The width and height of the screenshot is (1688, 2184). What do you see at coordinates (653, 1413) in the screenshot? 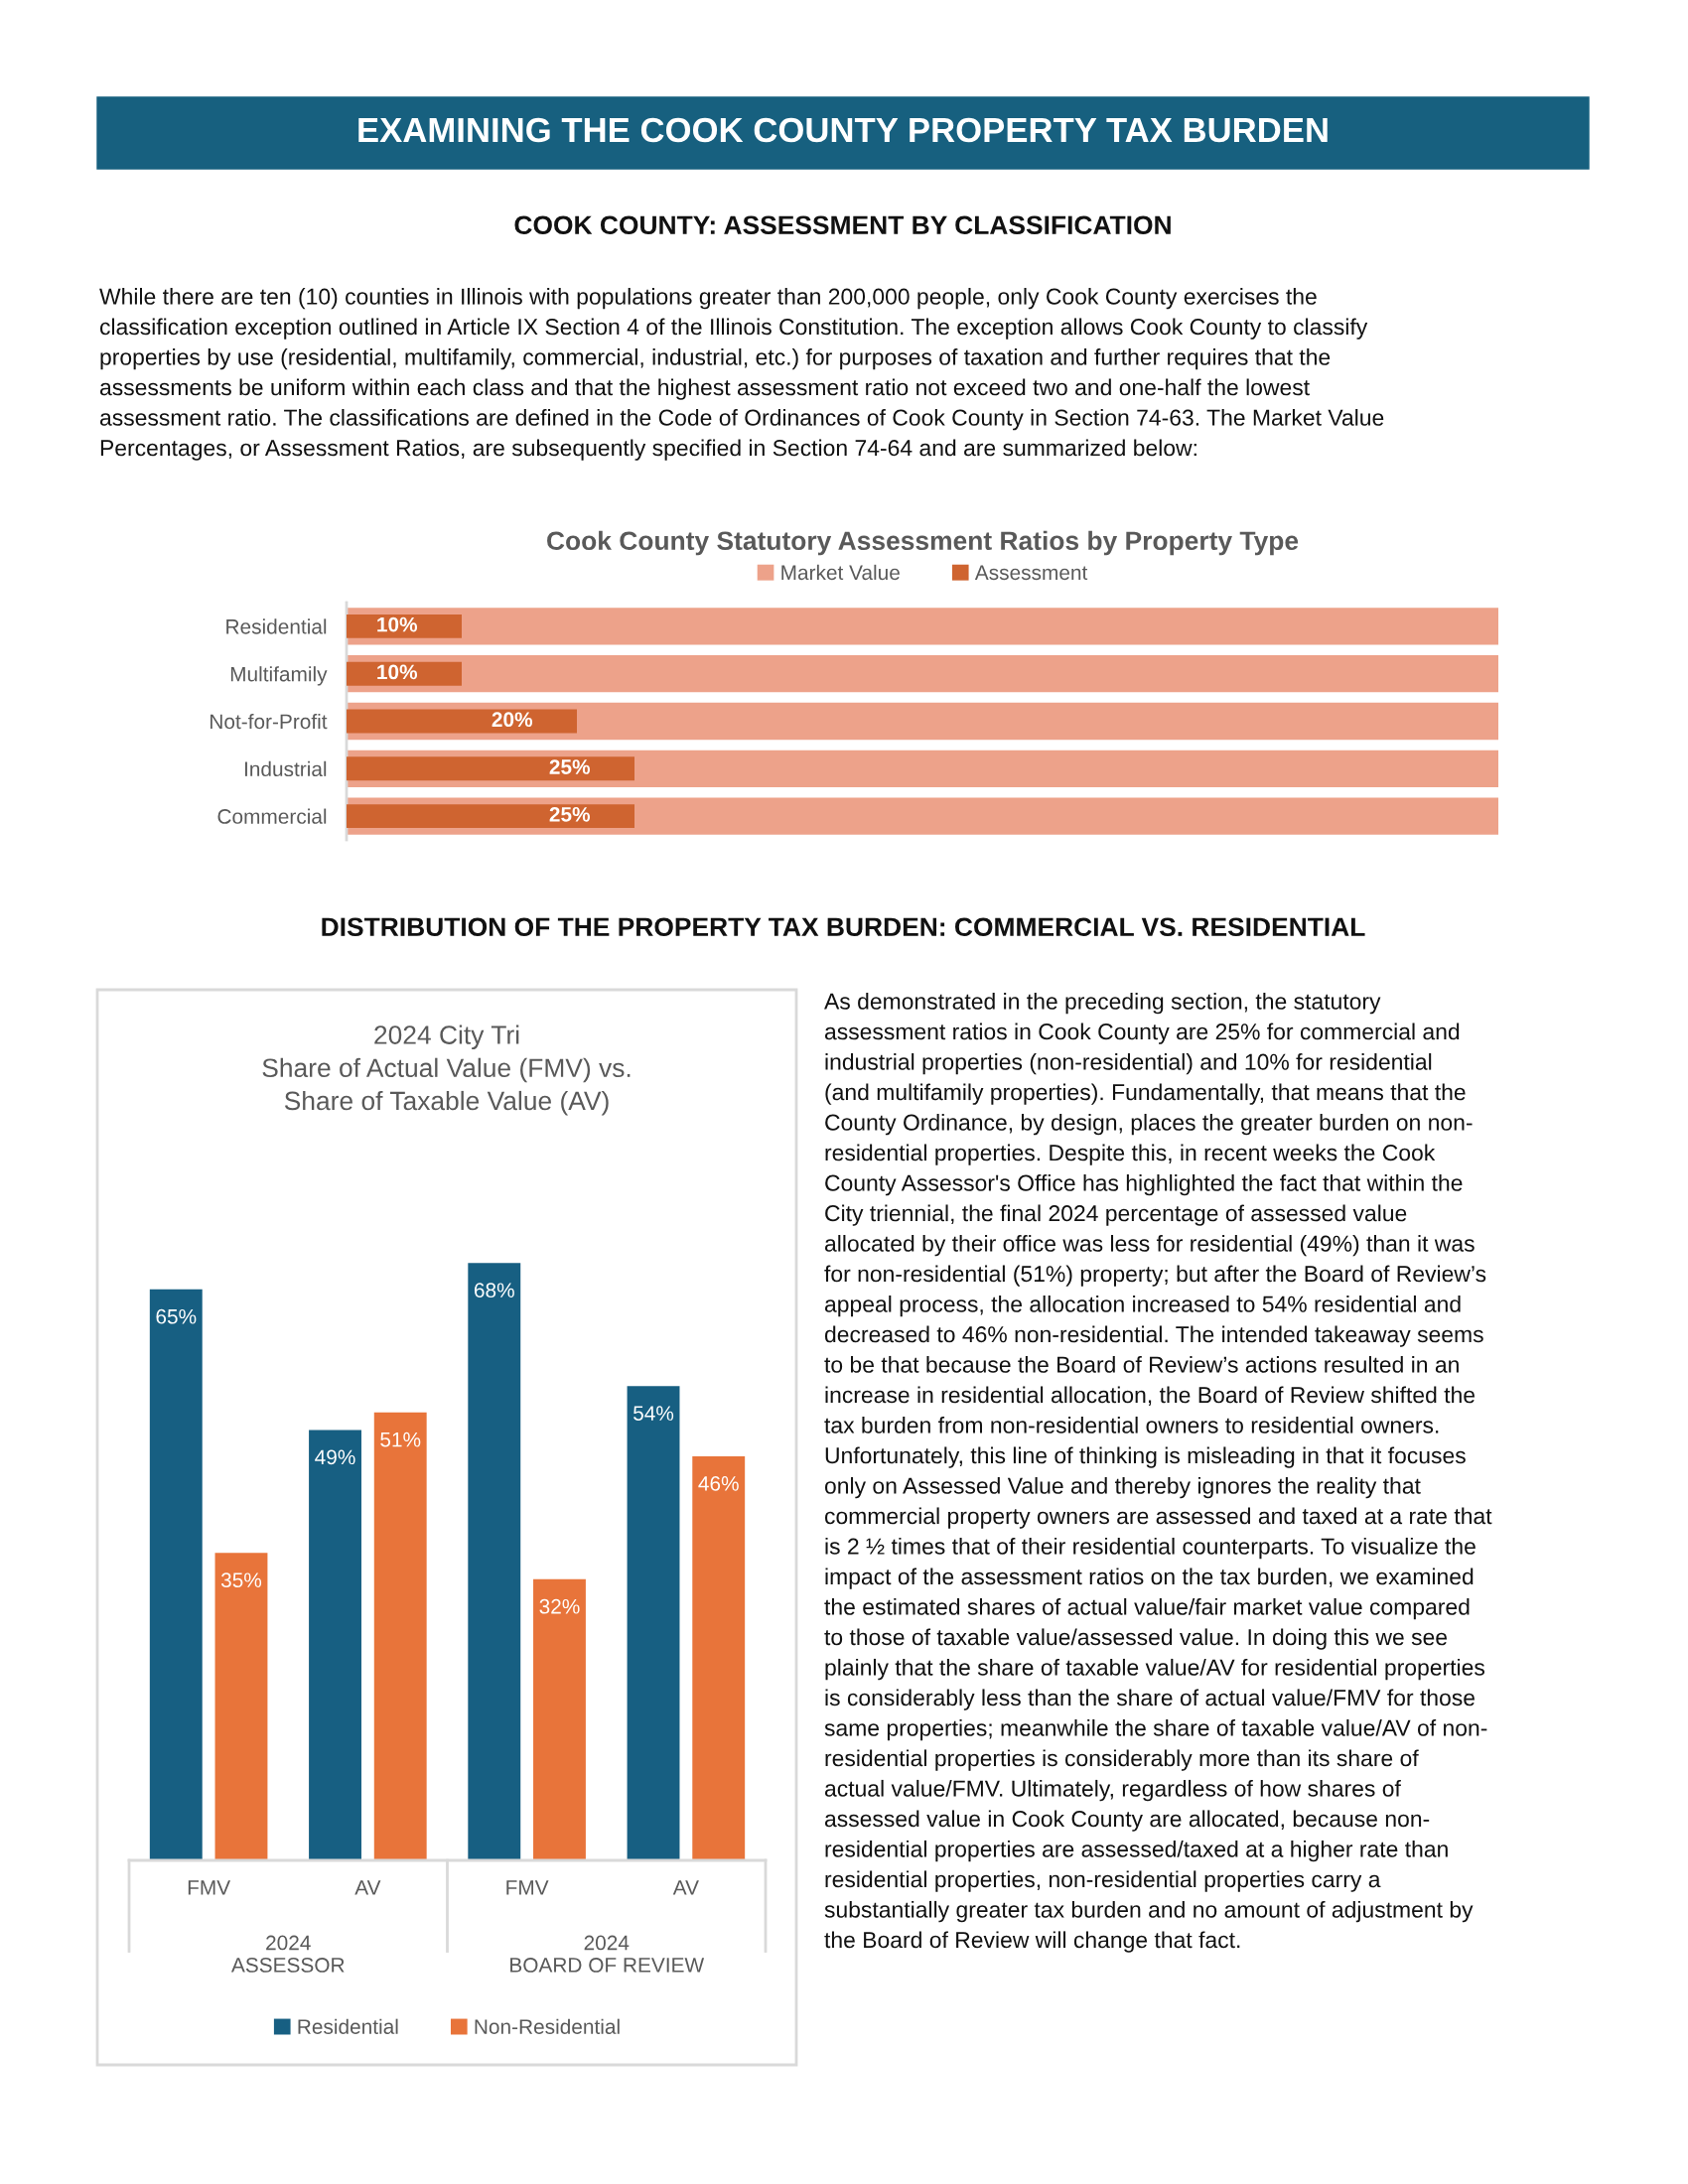
I see `data-label: 54%` at bounding box center [653, 1413].